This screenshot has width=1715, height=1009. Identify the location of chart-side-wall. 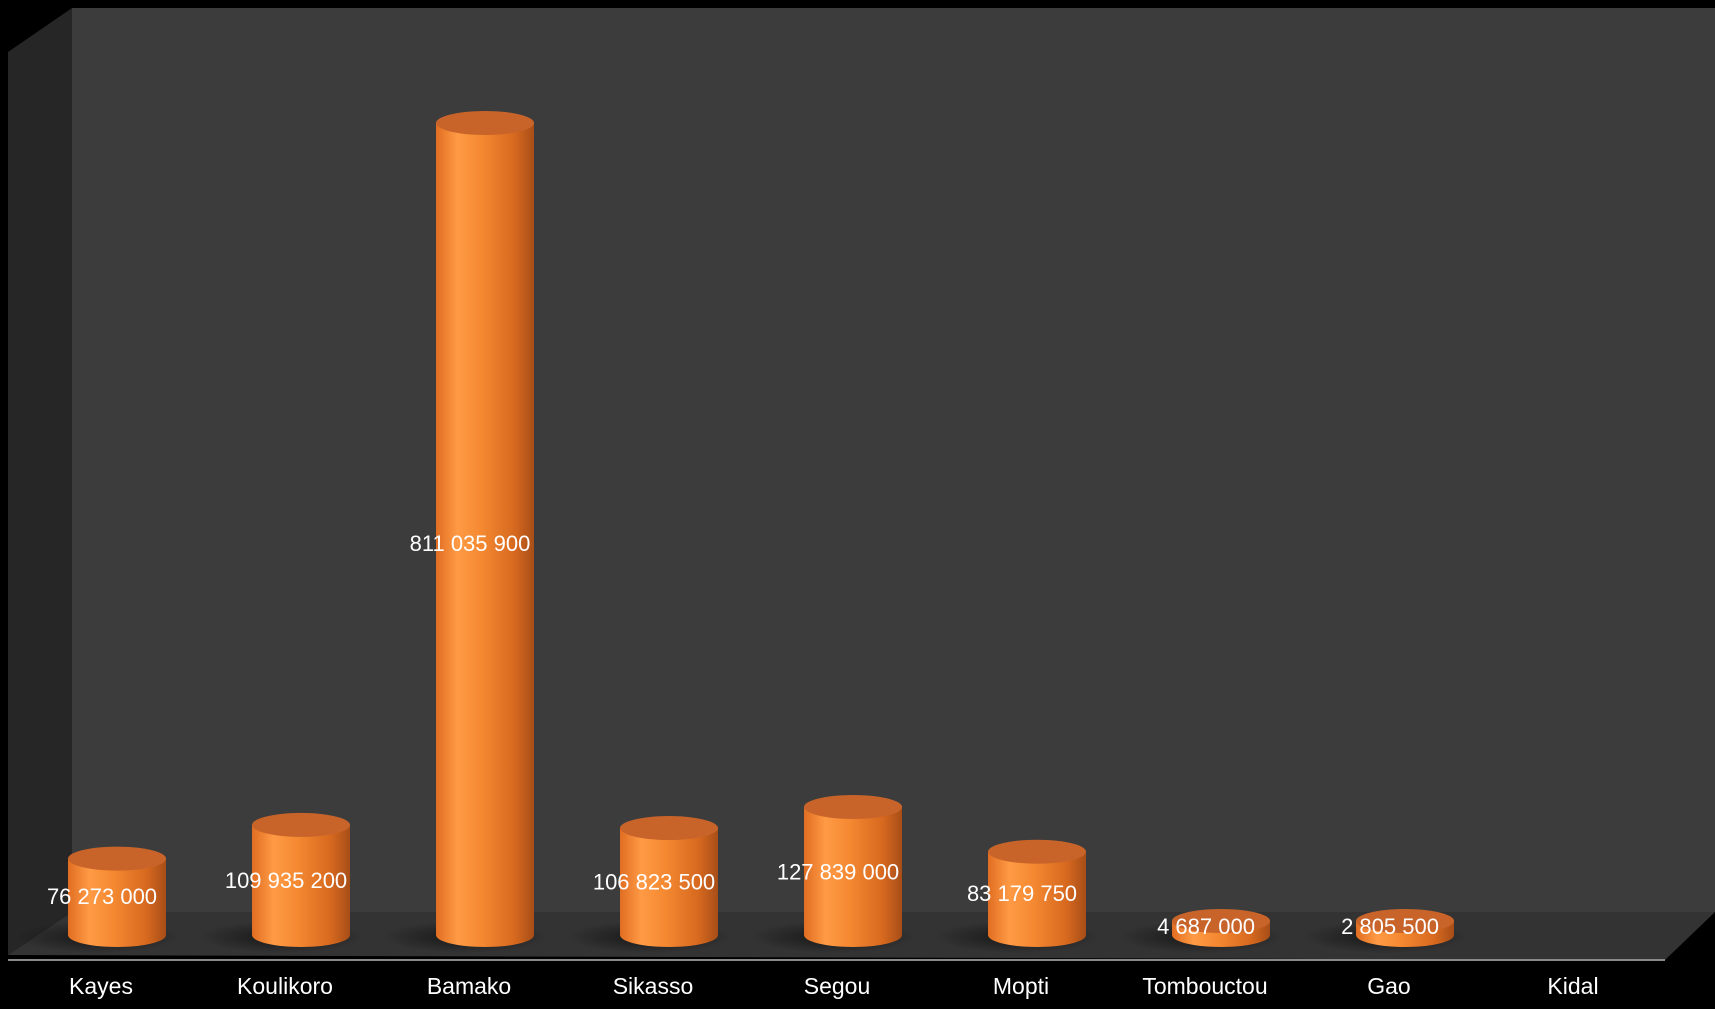
(40, 481).